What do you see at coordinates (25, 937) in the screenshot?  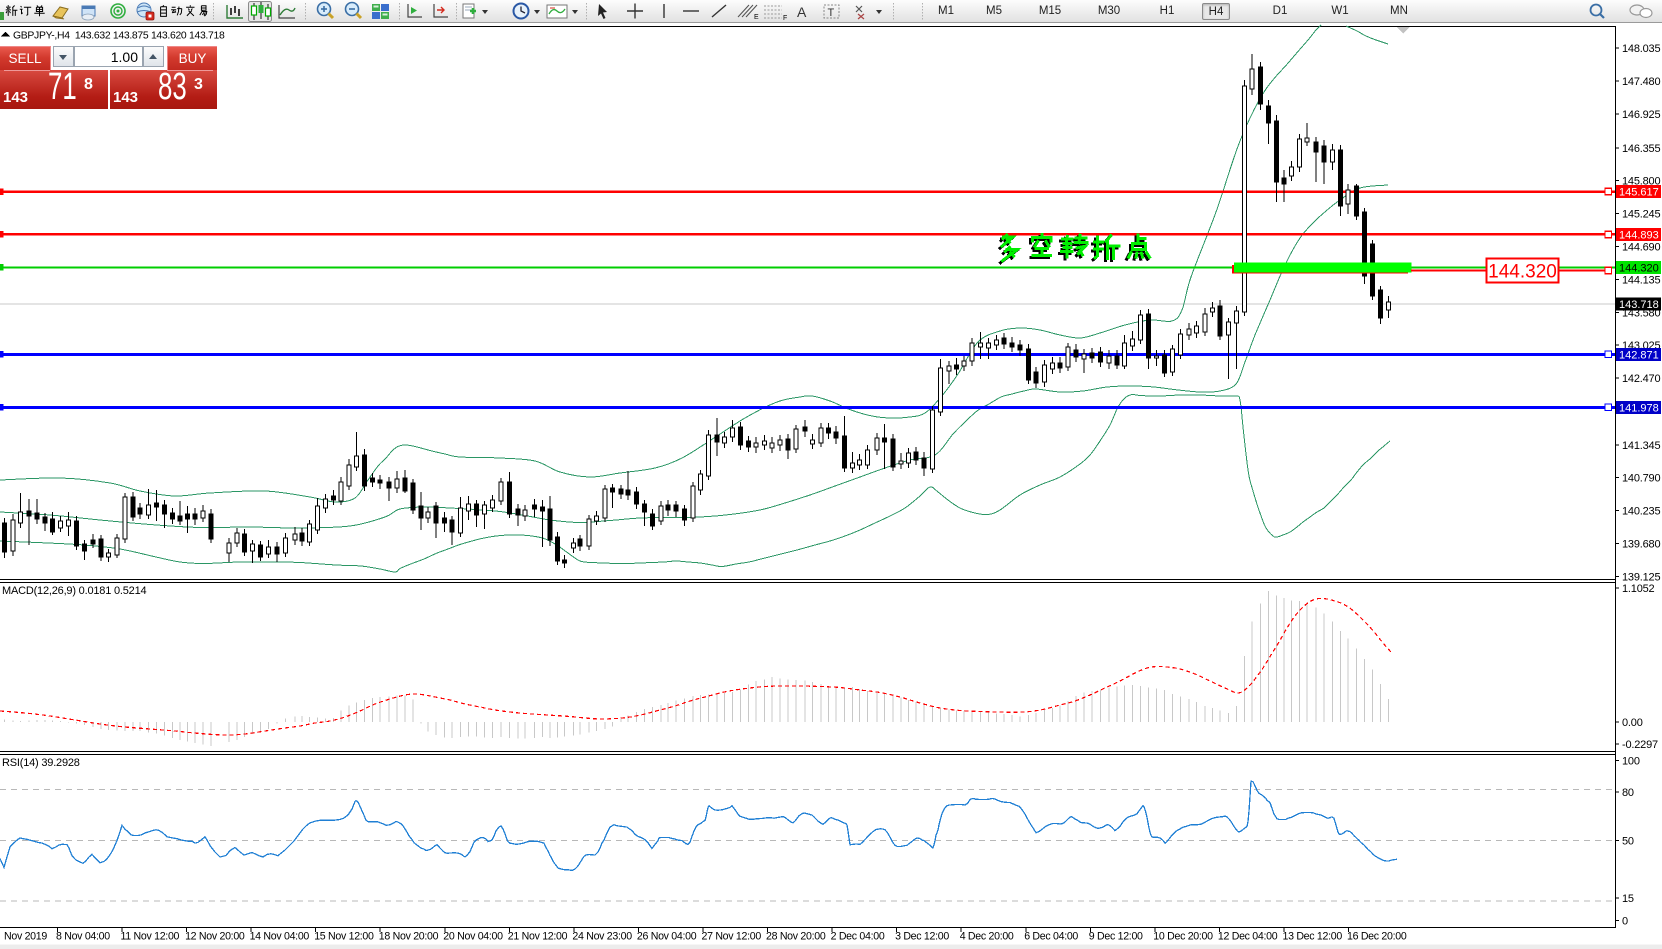 I see `svg-text: Nov 2019` at bounding box center [25, 937].